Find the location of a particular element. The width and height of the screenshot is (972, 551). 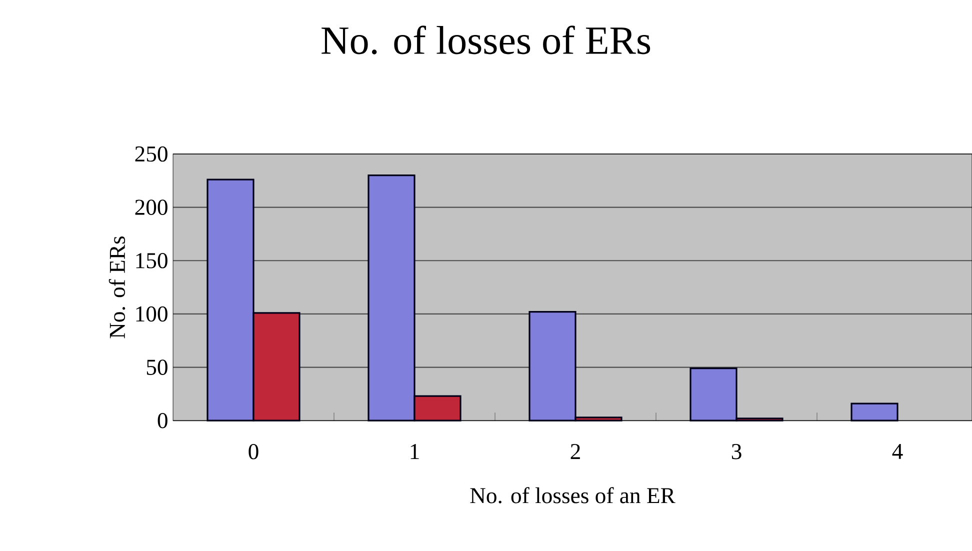

y-axis-title: No. of ERs is located at coordinates (117, 287).